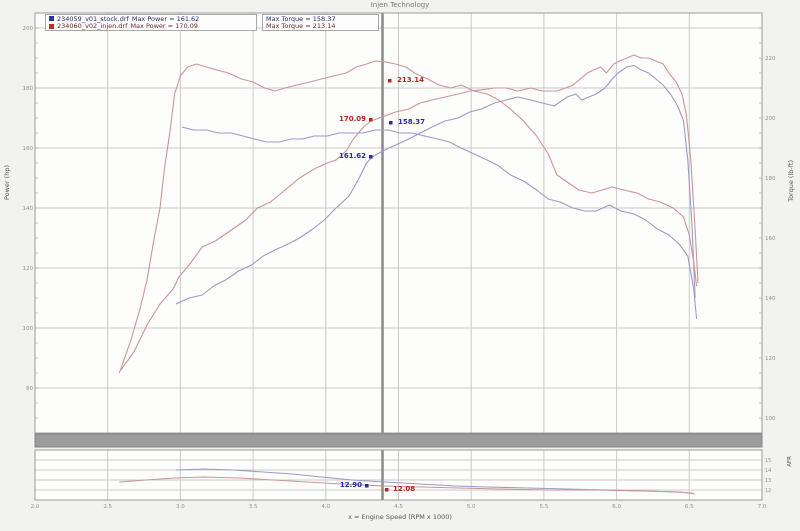 The width and height of the screenshot is (800, 531). Describe the element at coordinates (768, 461) in the screenshot. I see `afr-axis-tick-label: 15` at that location.